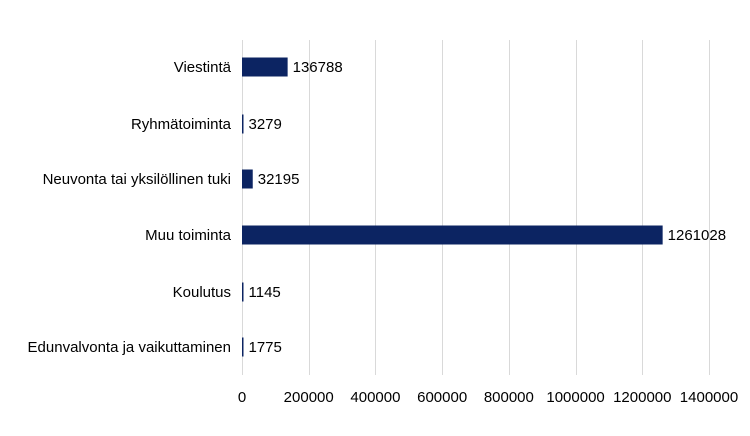 The width and height of the screenshot is (750, 436). What do you see at coordinates (202, 292) in the screenshot?
I see `category-label: Koulutus` at bounding box center [202, 292].